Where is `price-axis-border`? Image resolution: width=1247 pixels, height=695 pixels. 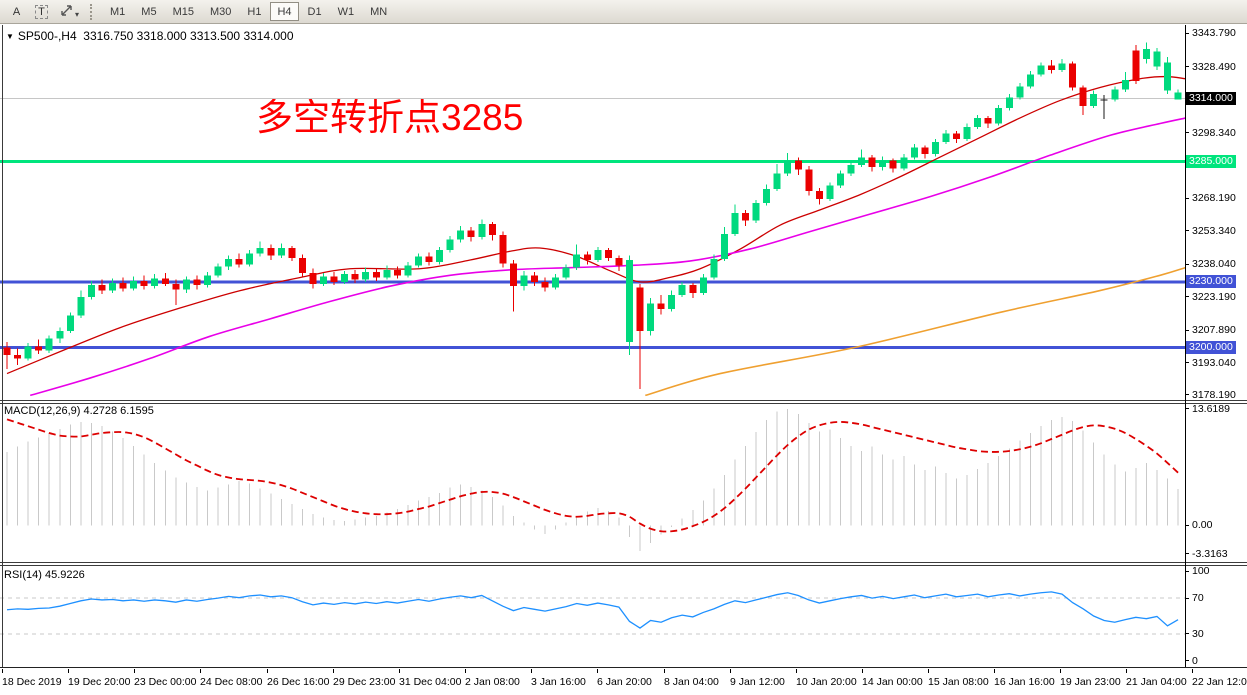
price-axis-border is located at coordinates (1185, 346).